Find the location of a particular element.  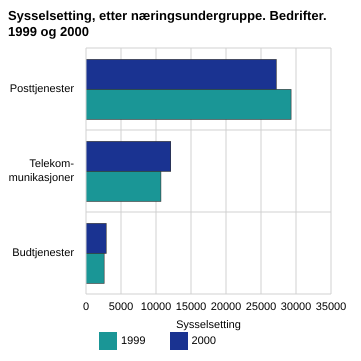

legend-label: 2000 is located at coordinates (204, 340).